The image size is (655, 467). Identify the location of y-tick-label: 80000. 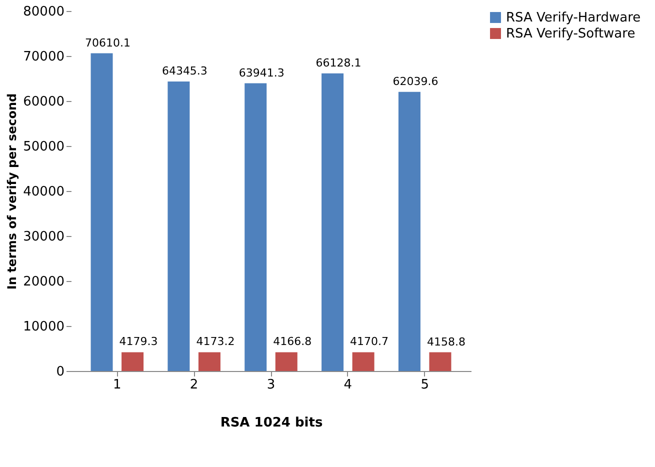
(43, 12).